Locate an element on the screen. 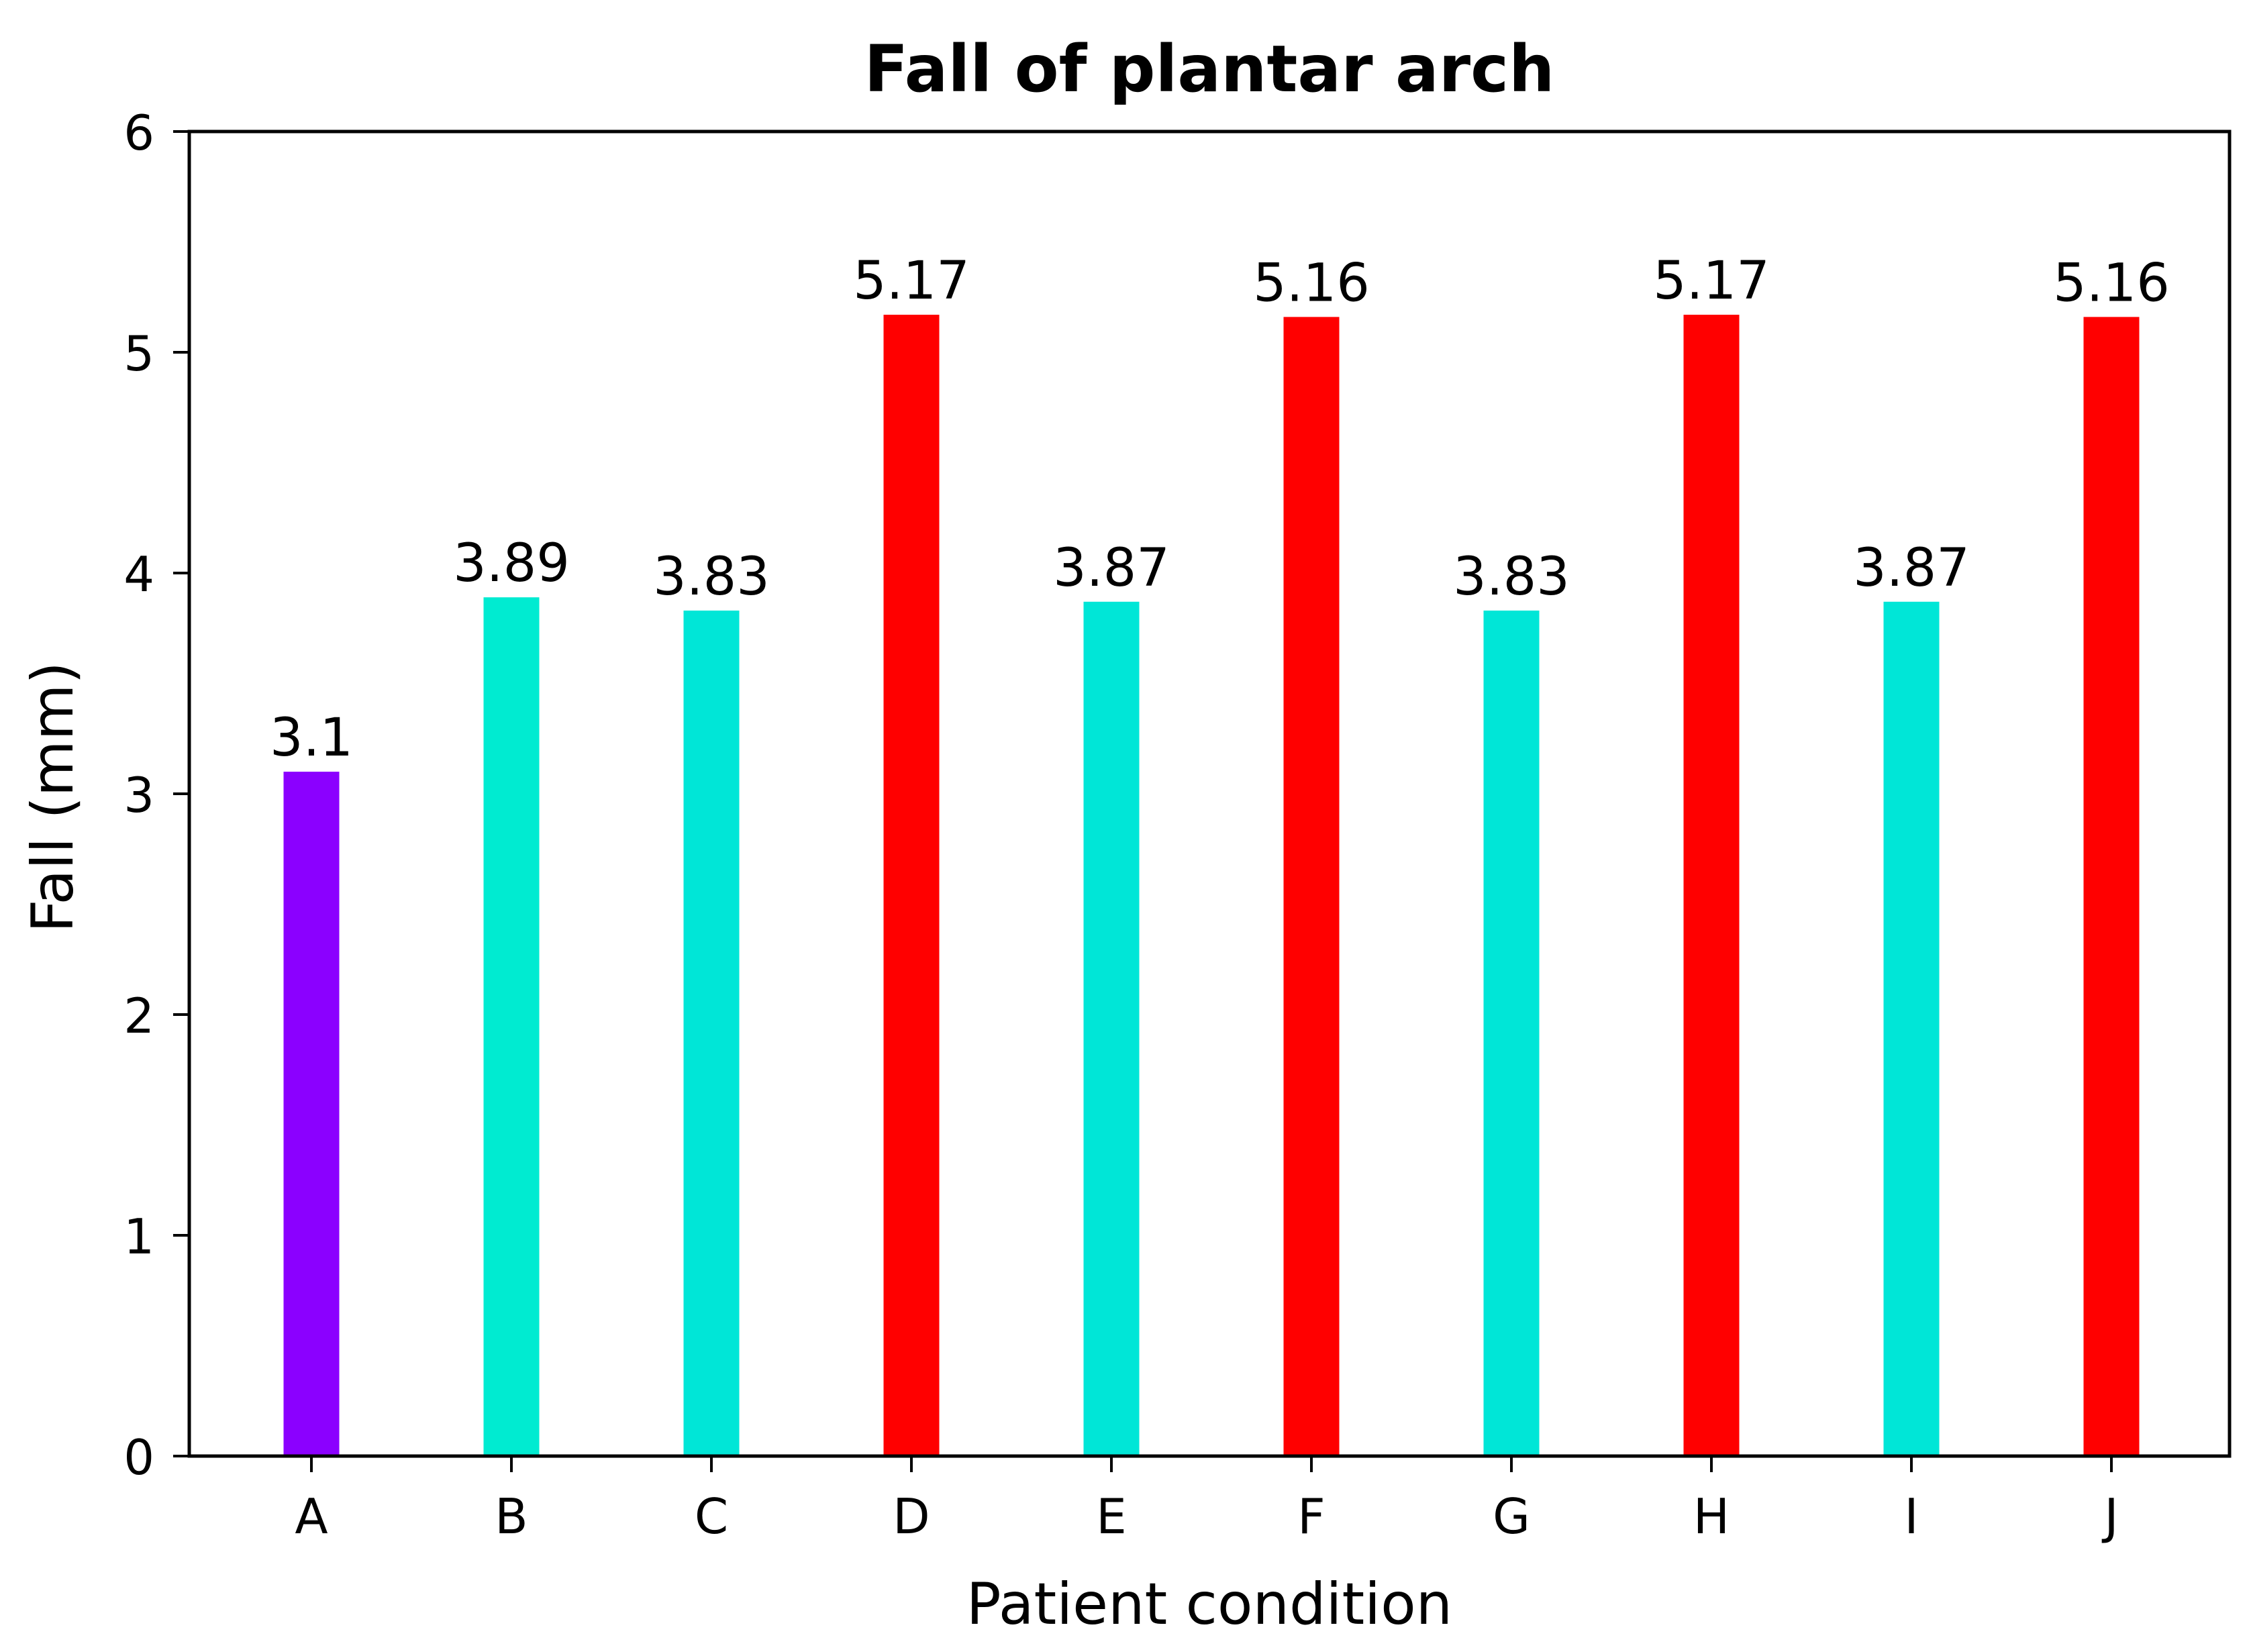 The image size is (2251, 1652). bar-j is located at coordinates (2112, 886).